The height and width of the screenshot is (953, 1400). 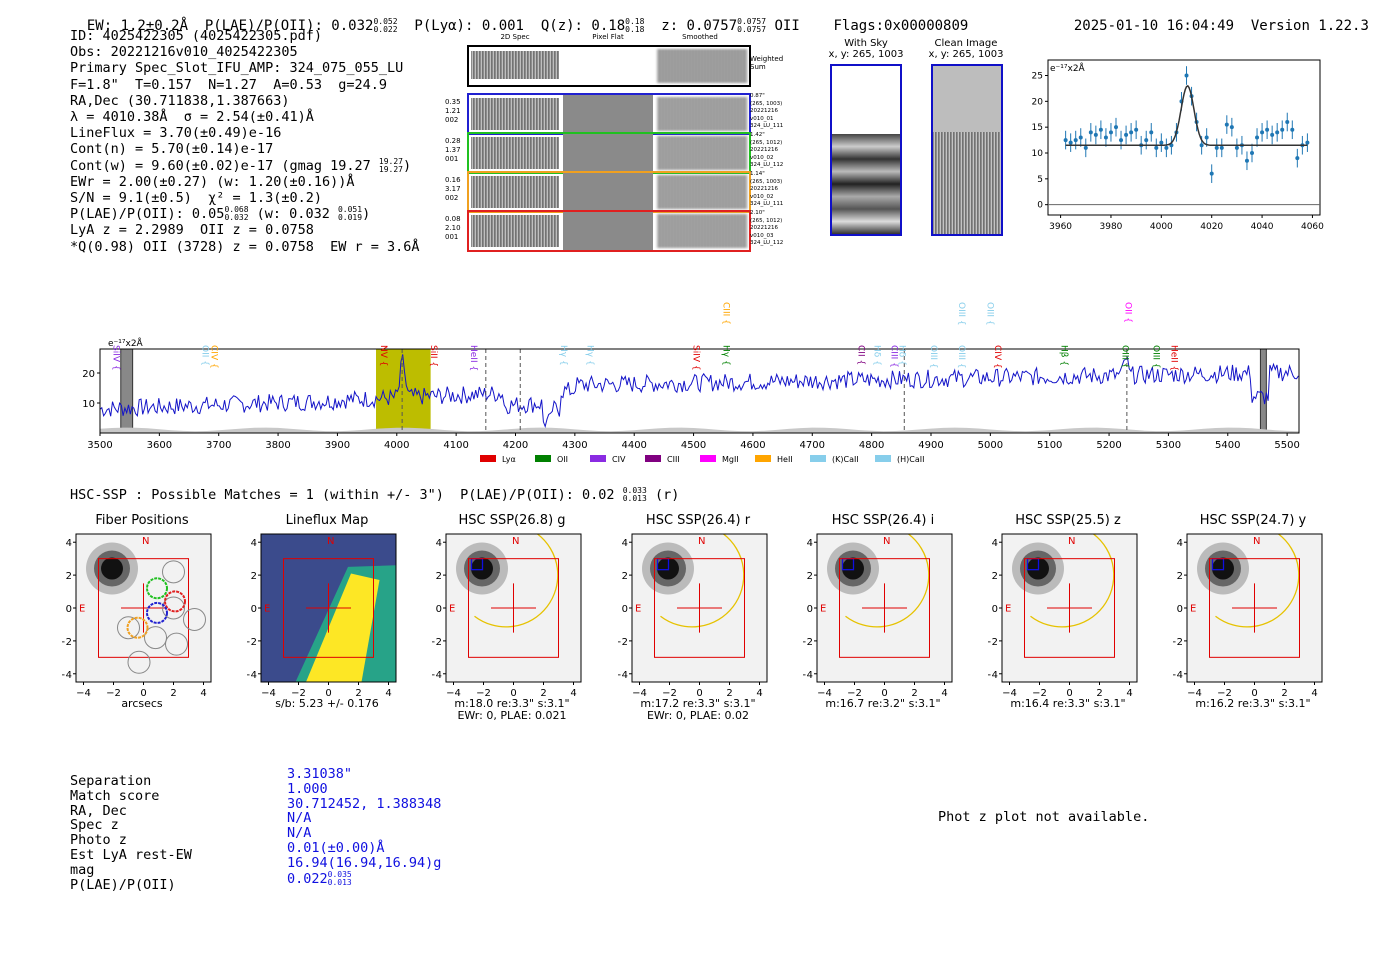 What do you see at coordinates (299, 833) in the screenshot?
I see `match-value: N/A` at bounding box center [299, 833].